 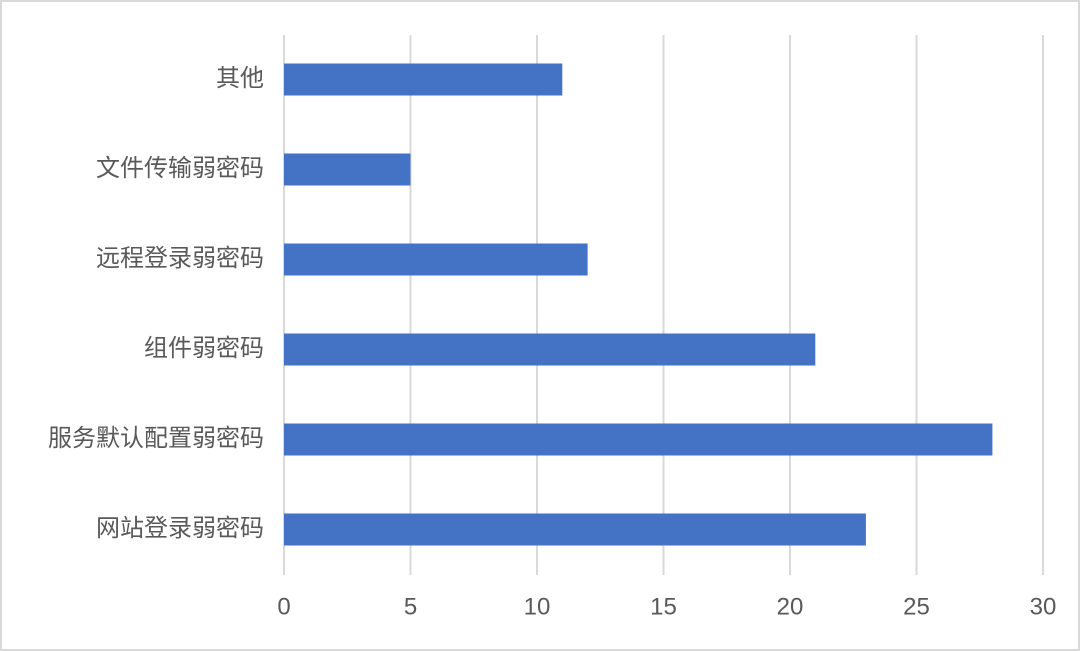 I want to click on x-tick-label: 0, so click(x=283, y=606).